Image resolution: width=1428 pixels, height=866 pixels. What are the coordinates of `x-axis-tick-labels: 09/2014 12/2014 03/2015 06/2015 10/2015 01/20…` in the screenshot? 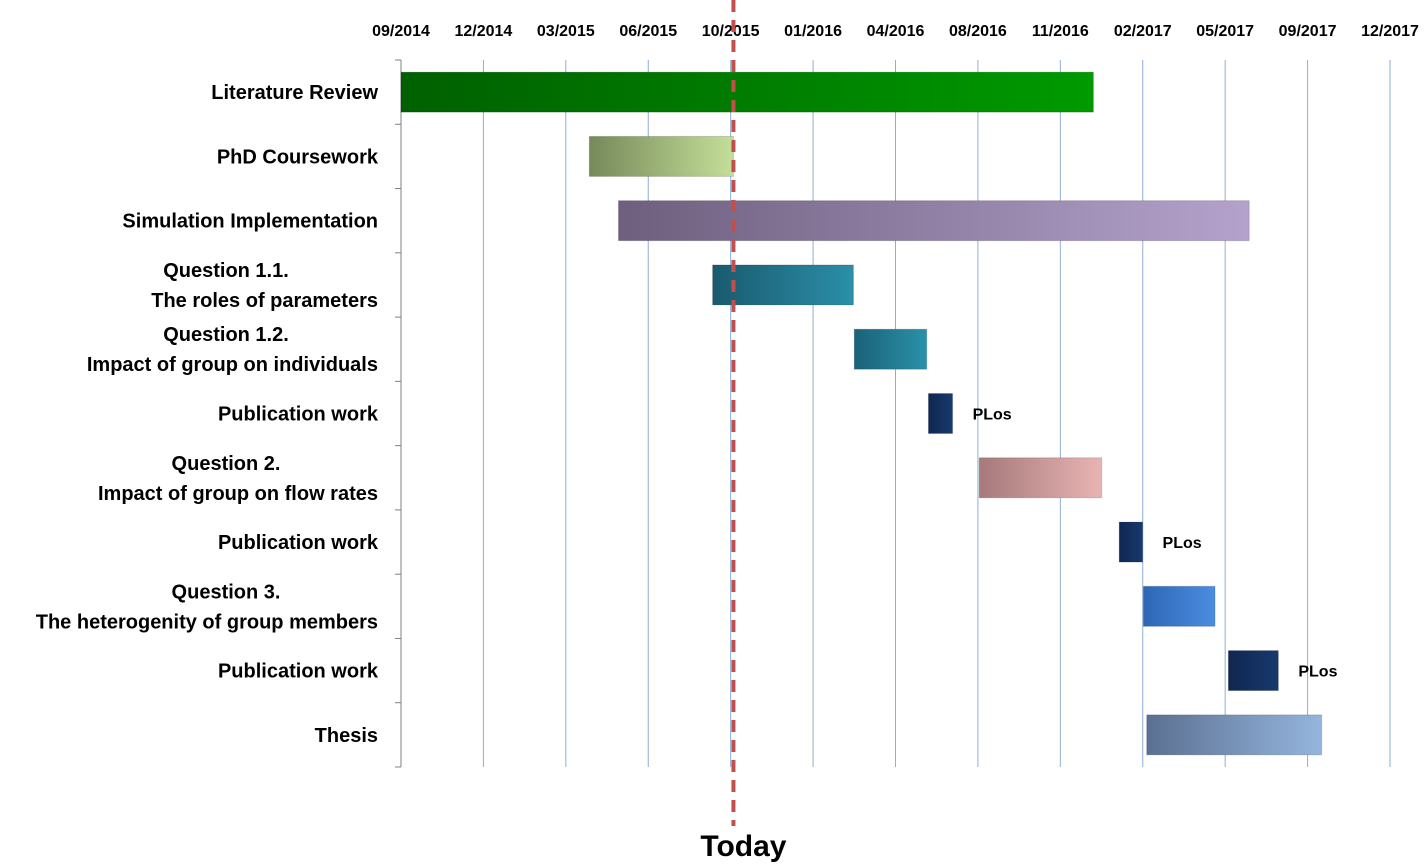 It's located at (895, 31).